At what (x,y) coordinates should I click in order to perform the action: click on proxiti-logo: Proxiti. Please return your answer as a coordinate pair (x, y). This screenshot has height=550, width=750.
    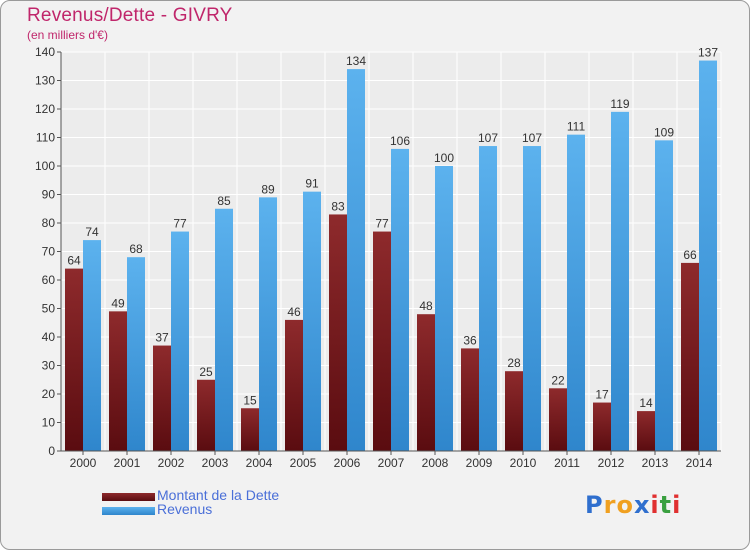
    Looking at the image, I should click on (633, 505).